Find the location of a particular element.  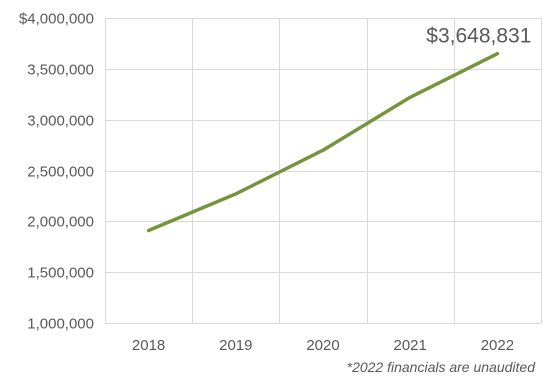

chart-footnote: *2022 financials are unaudited is located at coordinates (440, 367).